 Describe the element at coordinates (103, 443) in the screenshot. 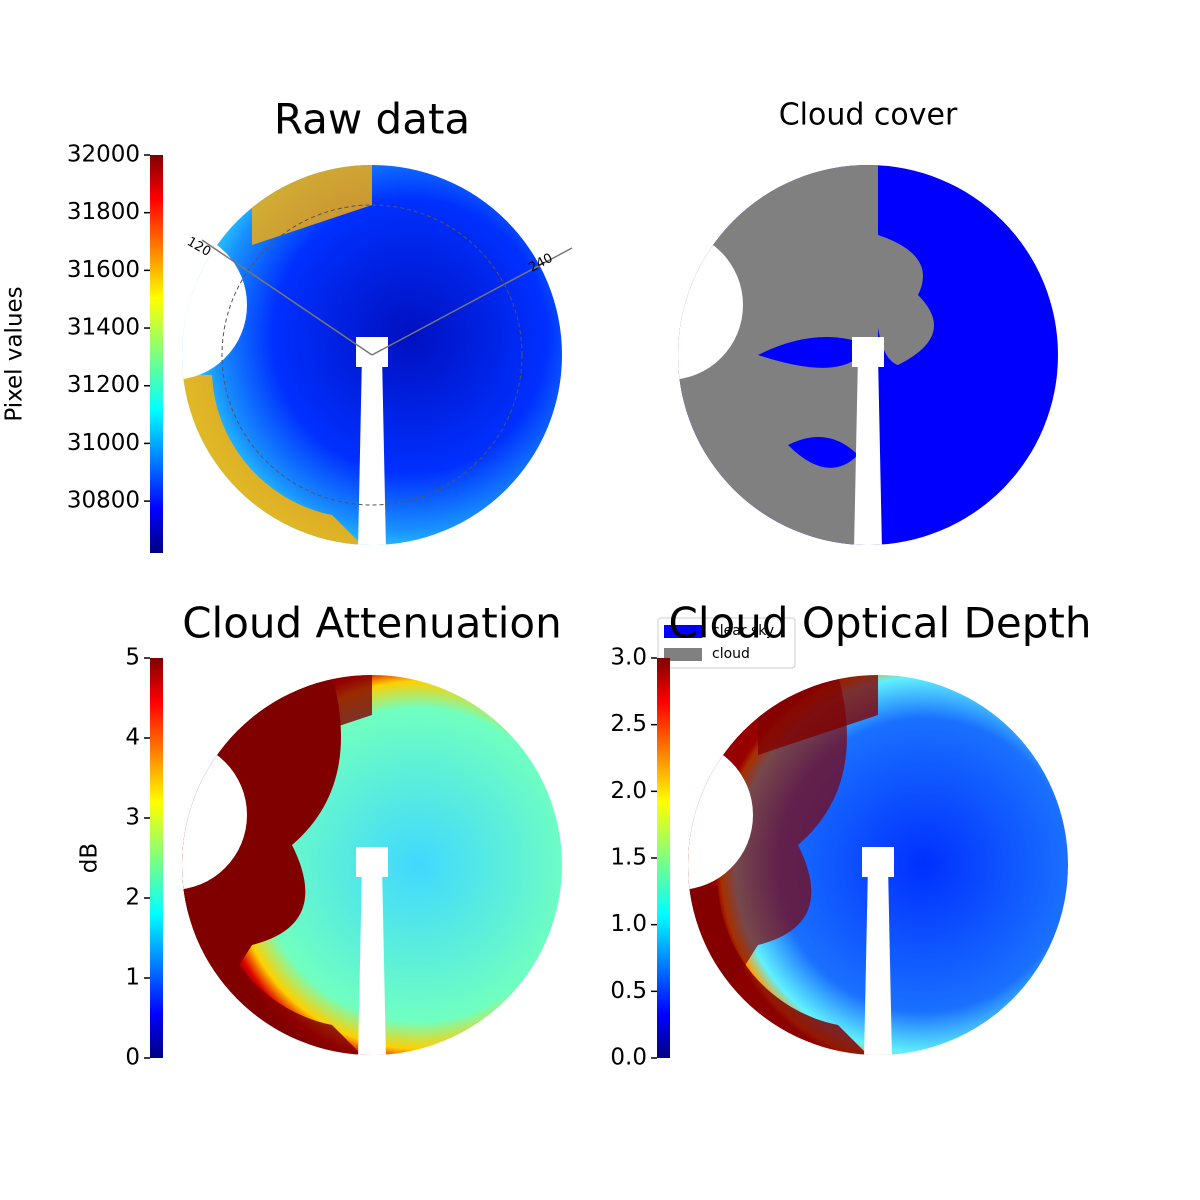

I see `colorbar-tick-label: 31000` at that location.